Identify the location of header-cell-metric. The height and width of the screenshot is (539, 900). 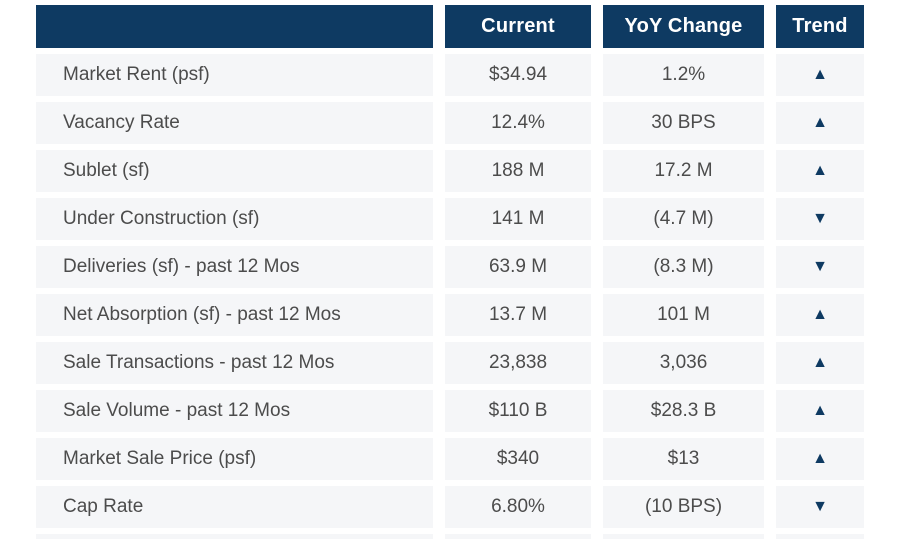
(234, 26).